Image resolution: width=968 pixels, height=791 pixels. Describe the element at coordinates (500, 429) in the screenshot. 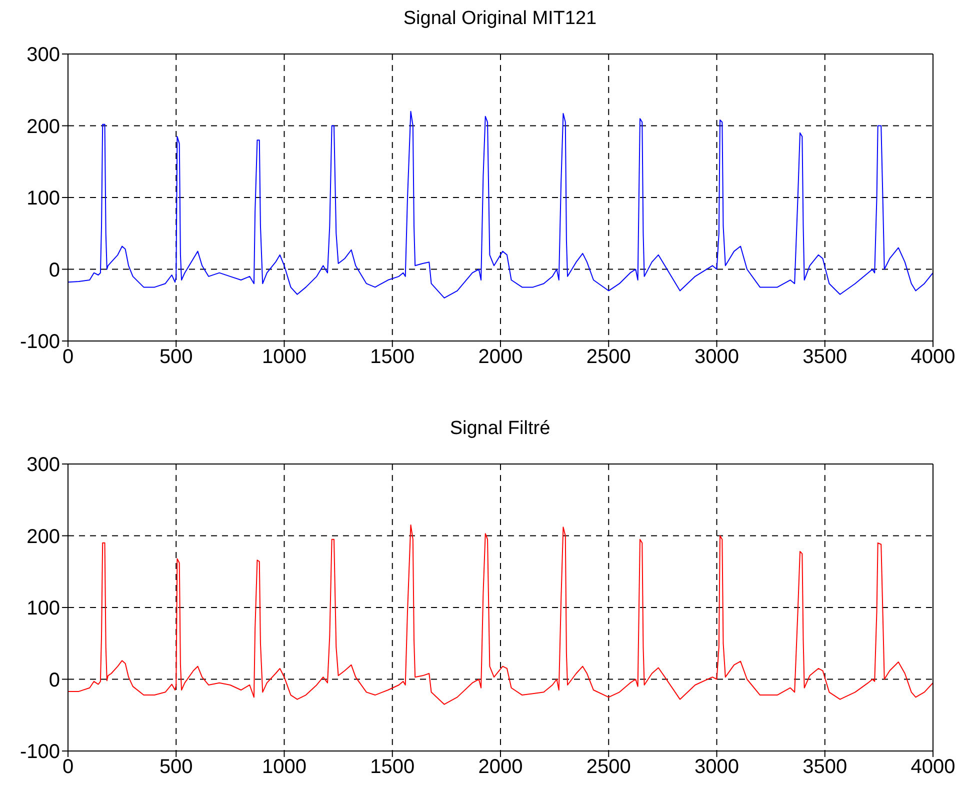

I see `chart-title: Signal Filtré` at that location.